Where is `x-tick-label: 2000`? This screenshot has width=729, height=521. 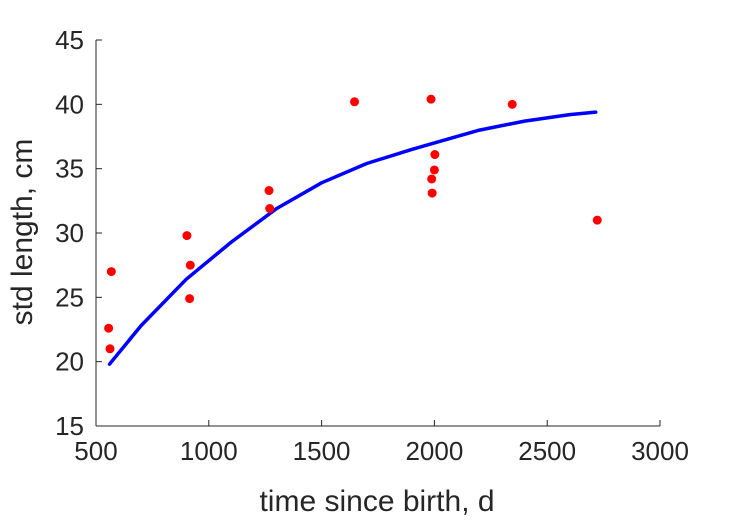 x-tick-label: 2000 is located at coordinates (434, 451).